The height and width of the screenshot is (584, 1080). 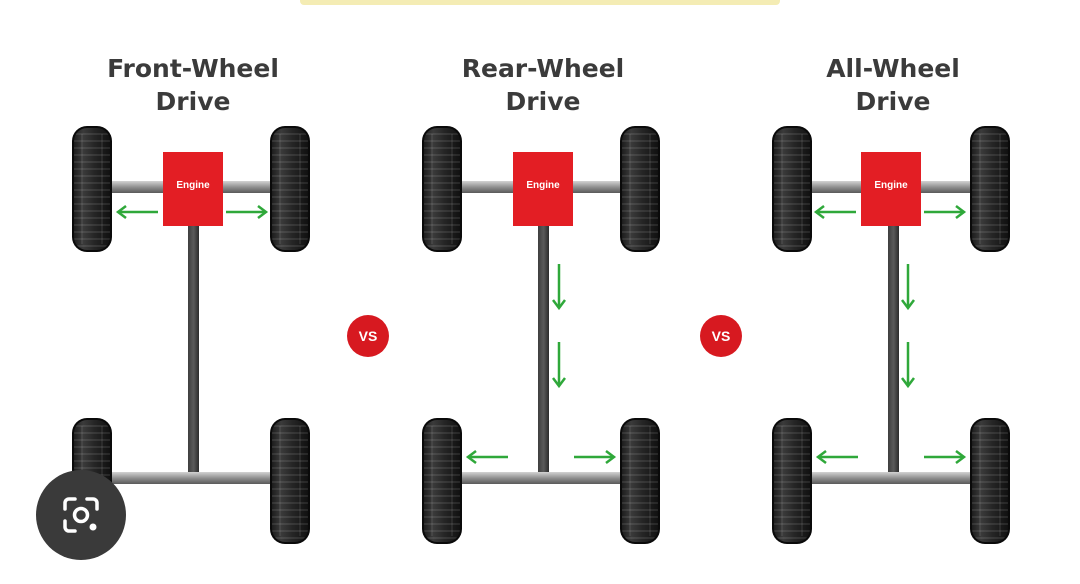 I want to click on top-banner-strip, so click(x=540, y=2).